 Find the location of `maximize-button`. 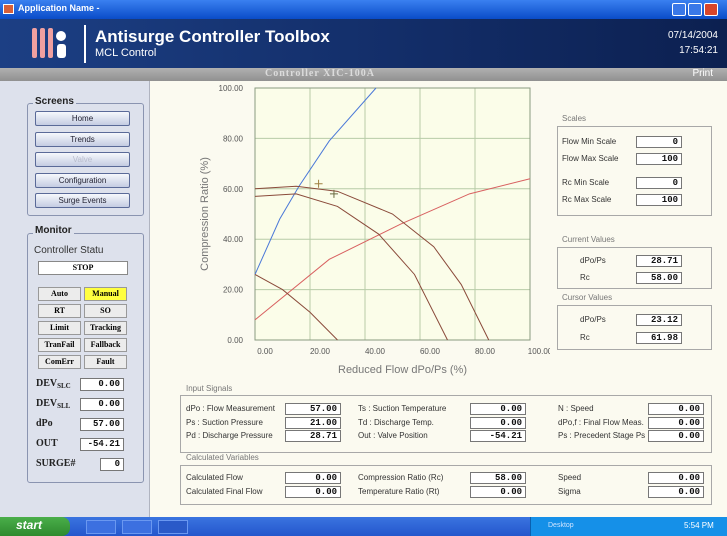

maximize-button is located at coordinates (695, 9).